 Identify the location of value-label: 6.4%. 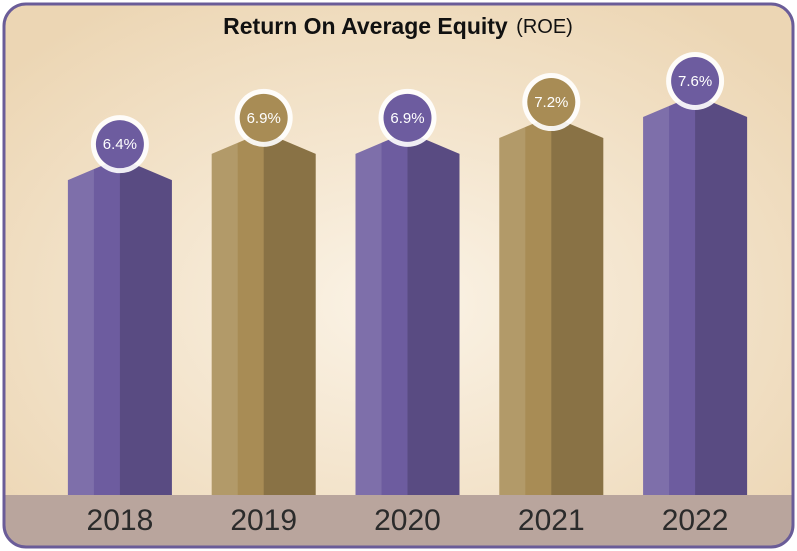
(120, 144).